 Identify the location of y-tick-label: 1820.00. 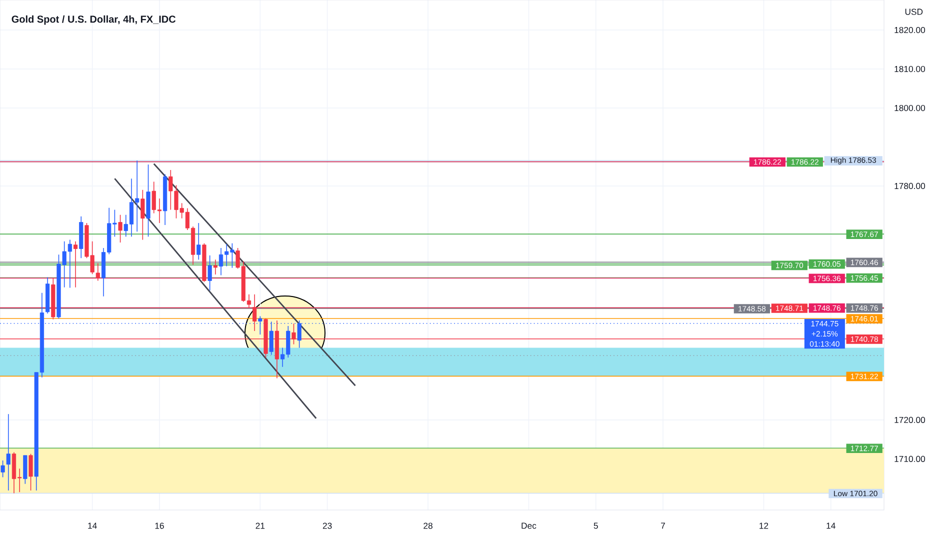
(910, 30).